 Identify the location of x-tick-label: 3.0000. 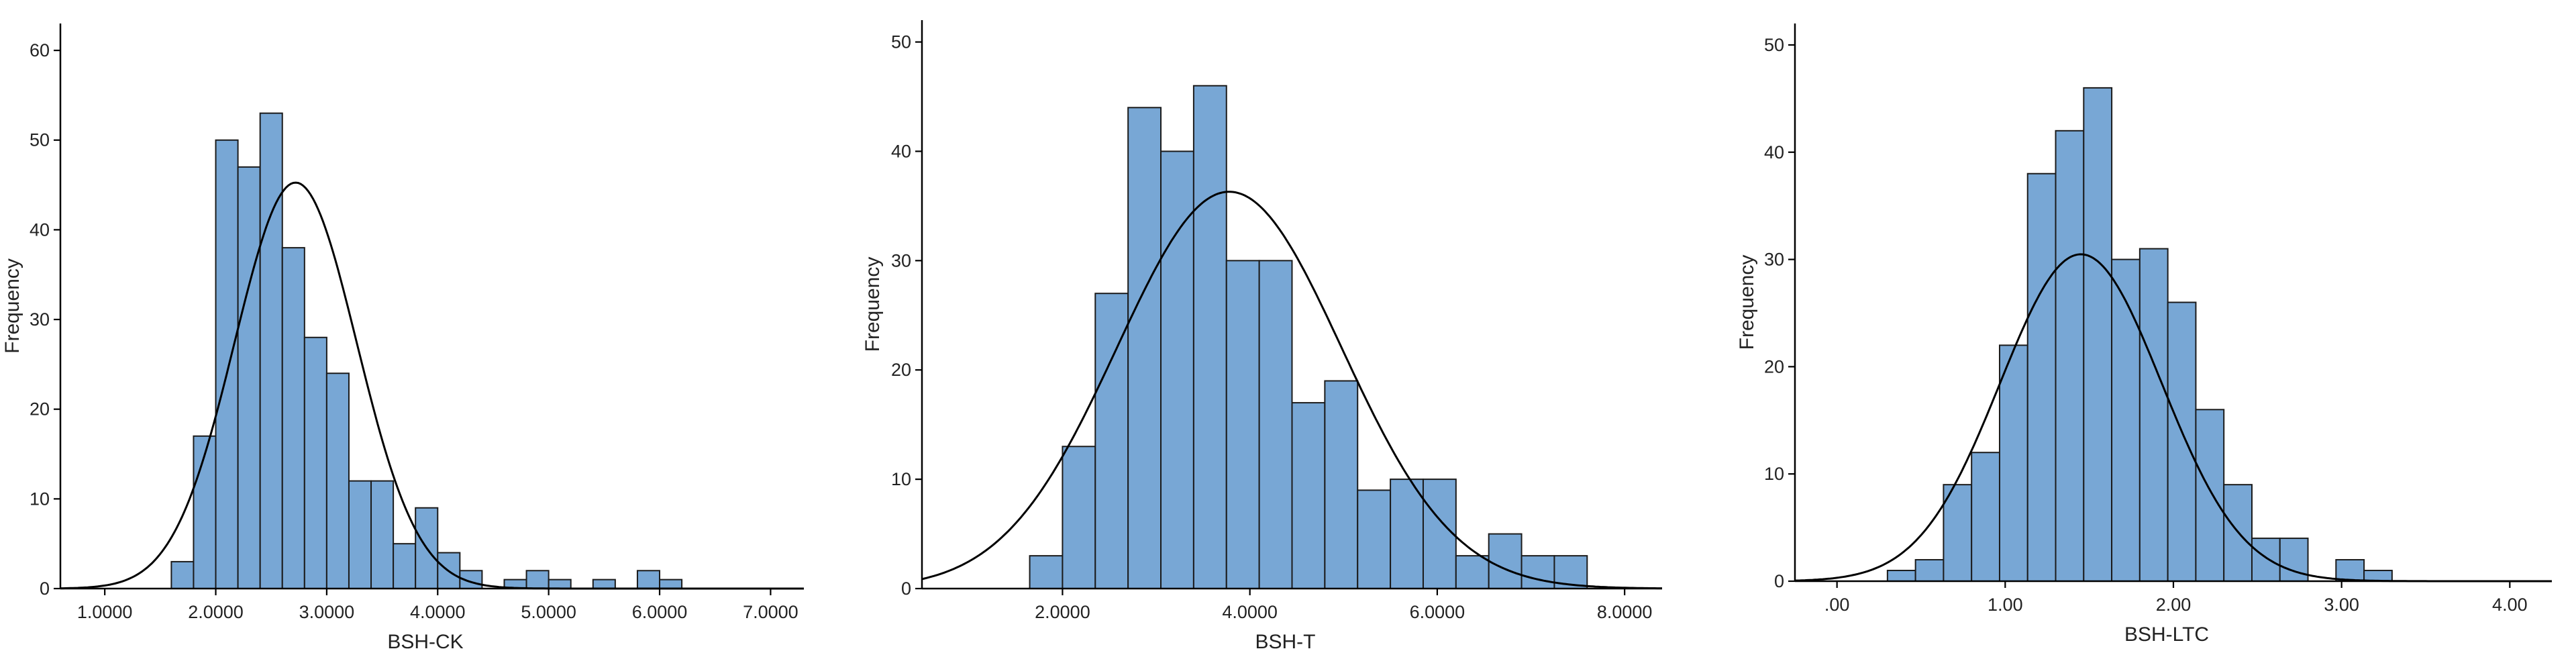
(327, 612).